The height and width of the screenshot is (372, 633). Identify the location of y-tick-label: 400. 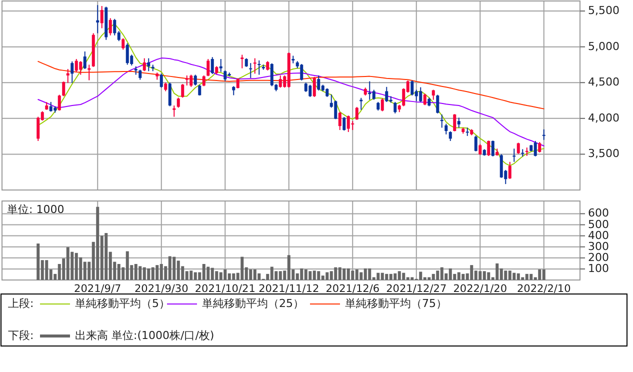
(598, 235).